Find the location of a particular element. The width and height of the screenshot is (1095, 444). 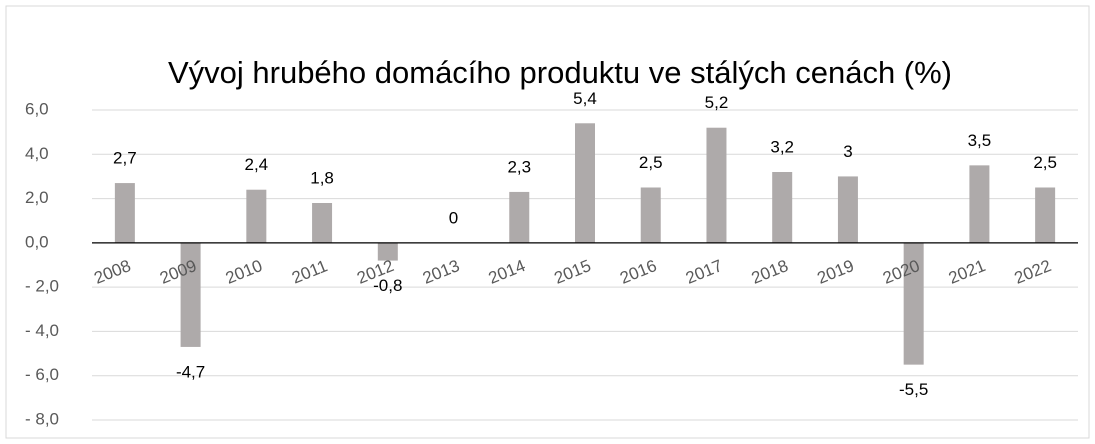

data-label: 2,7 is located at coordinates (125, 158).